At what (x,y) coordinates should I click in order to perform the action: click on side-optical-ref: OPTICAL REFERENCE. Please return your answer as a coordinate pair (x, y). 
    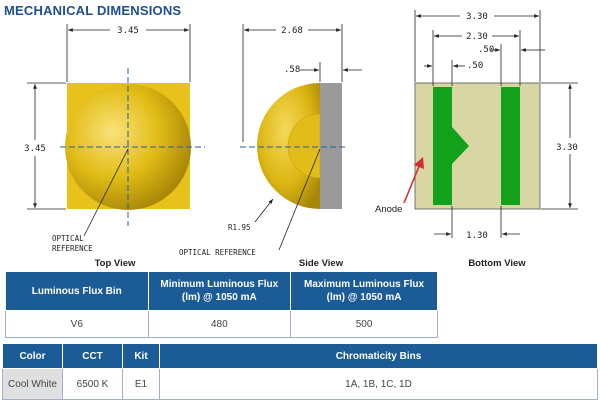
    Looking at the image, I should click on (217, 252).